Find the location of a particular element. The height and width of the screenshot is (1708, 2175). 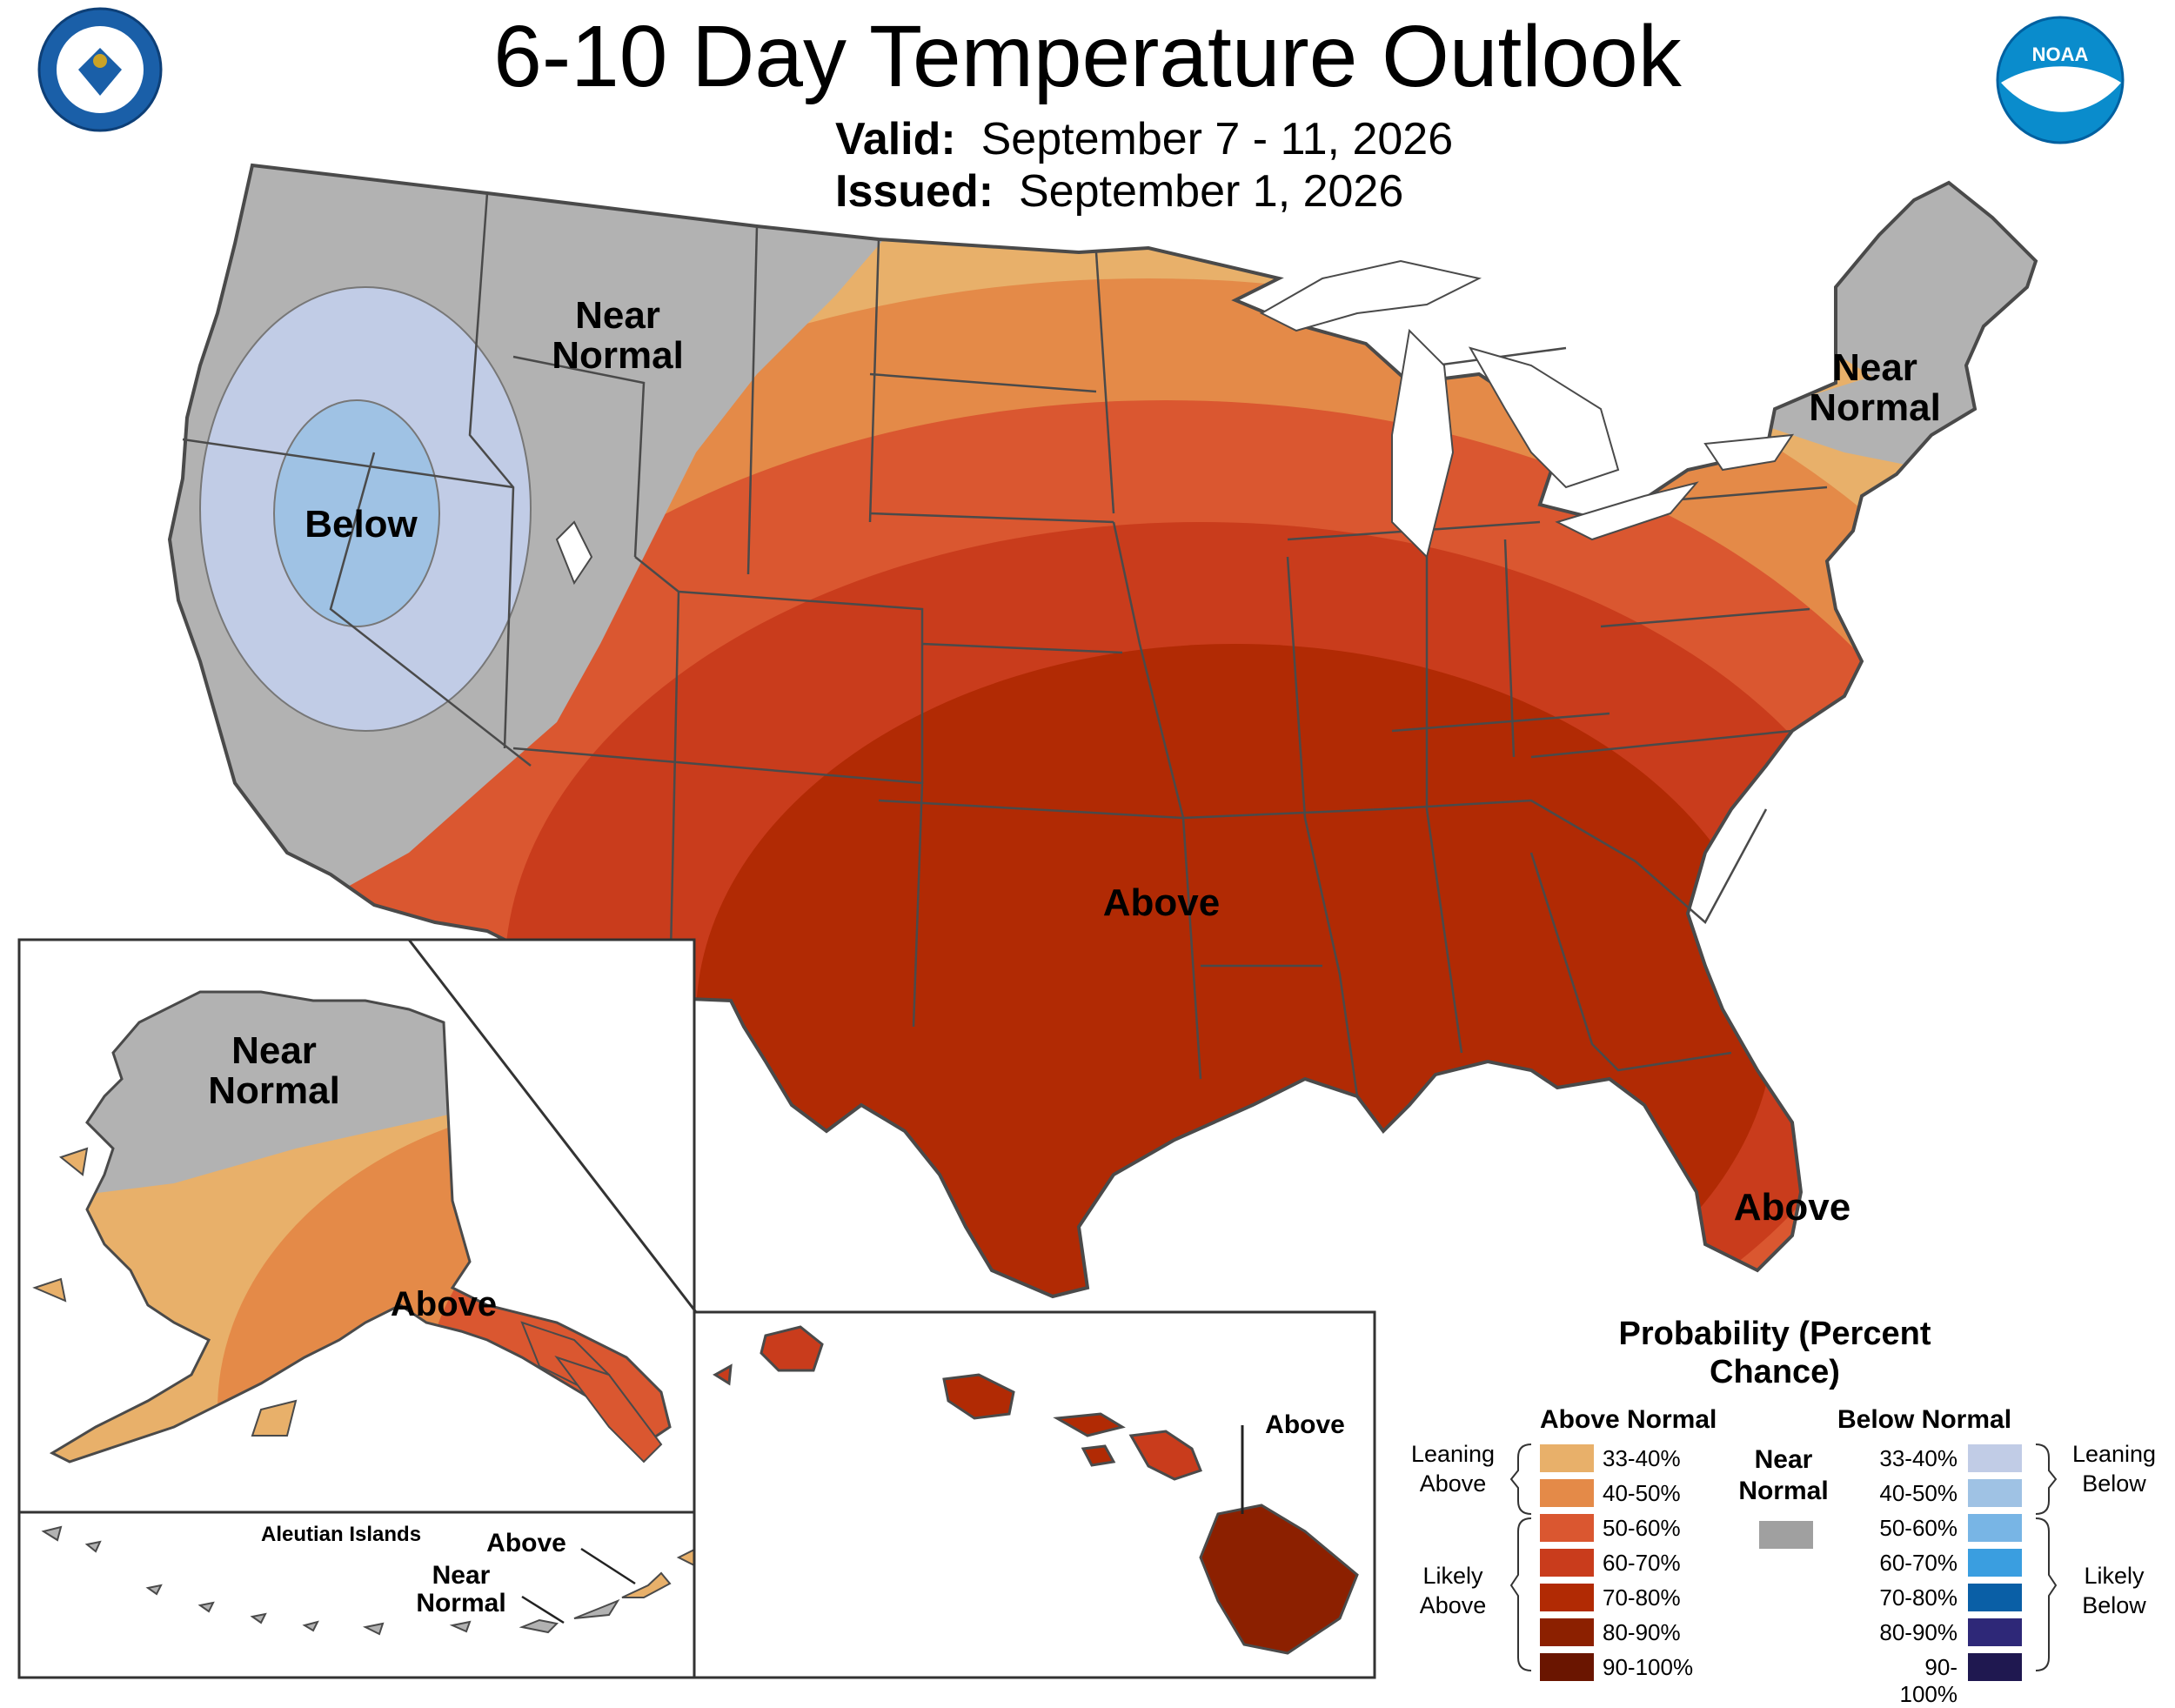

above-level-label: 60-70% is located at coordinates (1642, 1563).